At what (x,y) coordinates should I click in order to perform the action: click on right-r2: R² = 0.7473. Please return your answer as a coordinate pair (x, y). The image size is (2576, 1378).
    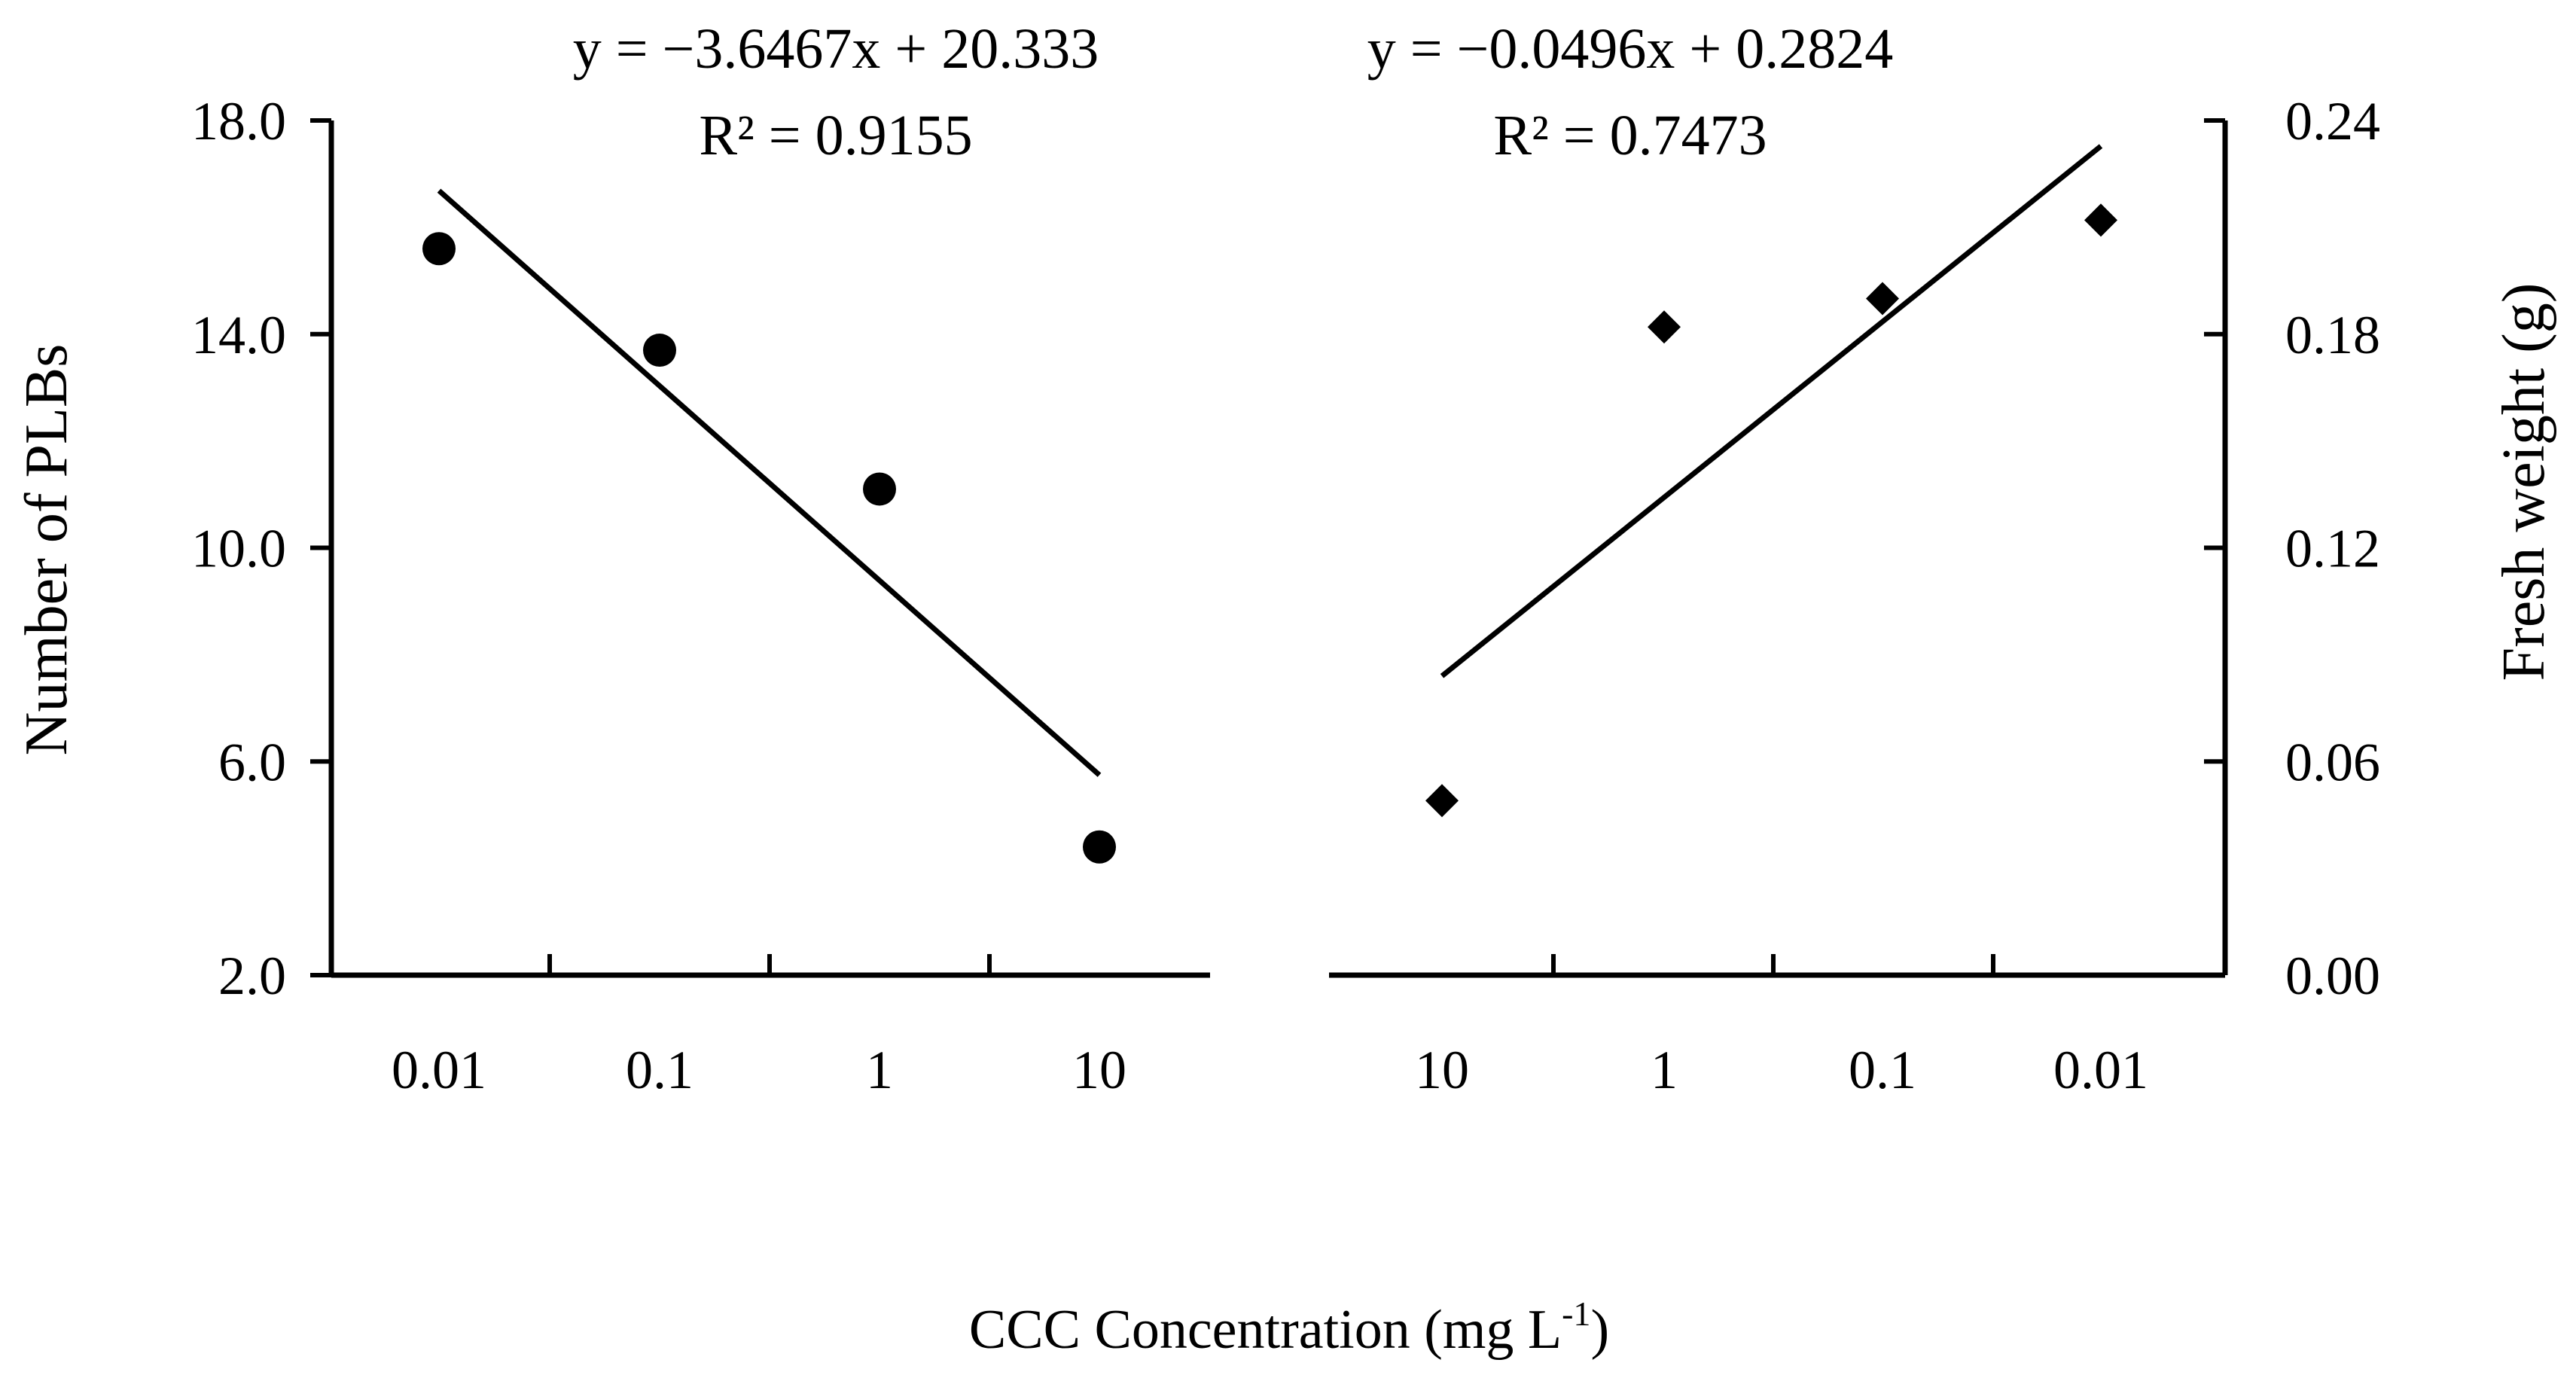
    Looking at the image, I should click on (1630, 135).